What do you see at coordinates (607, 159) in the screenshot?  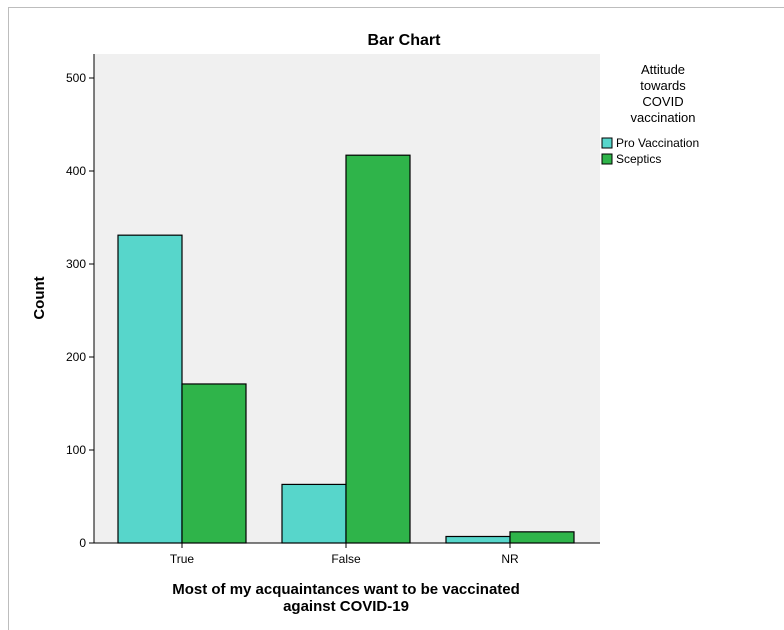 I see `legend-swatch-sceptics` at bounding box center [607, 159].